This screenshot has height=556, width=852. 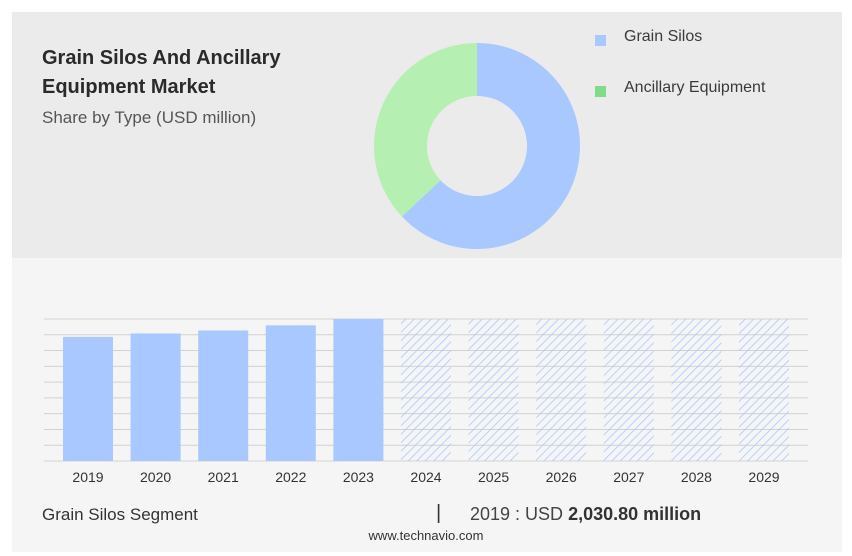 I want to click on bar-2020, so click(x=155, y=397).